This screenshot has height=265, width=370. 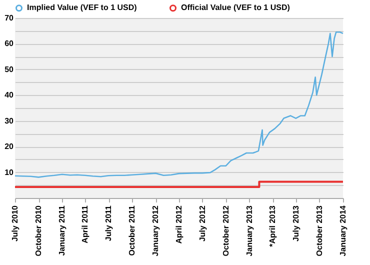 I want to click on x-tick-label: July 2012, so click(x=202, y=223).